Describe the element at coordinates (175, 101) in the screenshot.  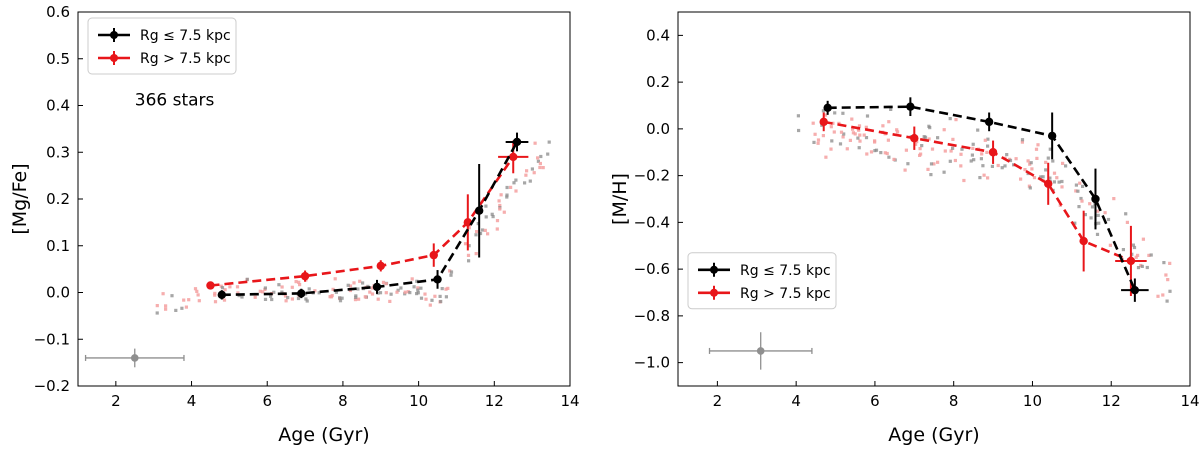
I see `star-count-annotation: 366 stars` at that location.